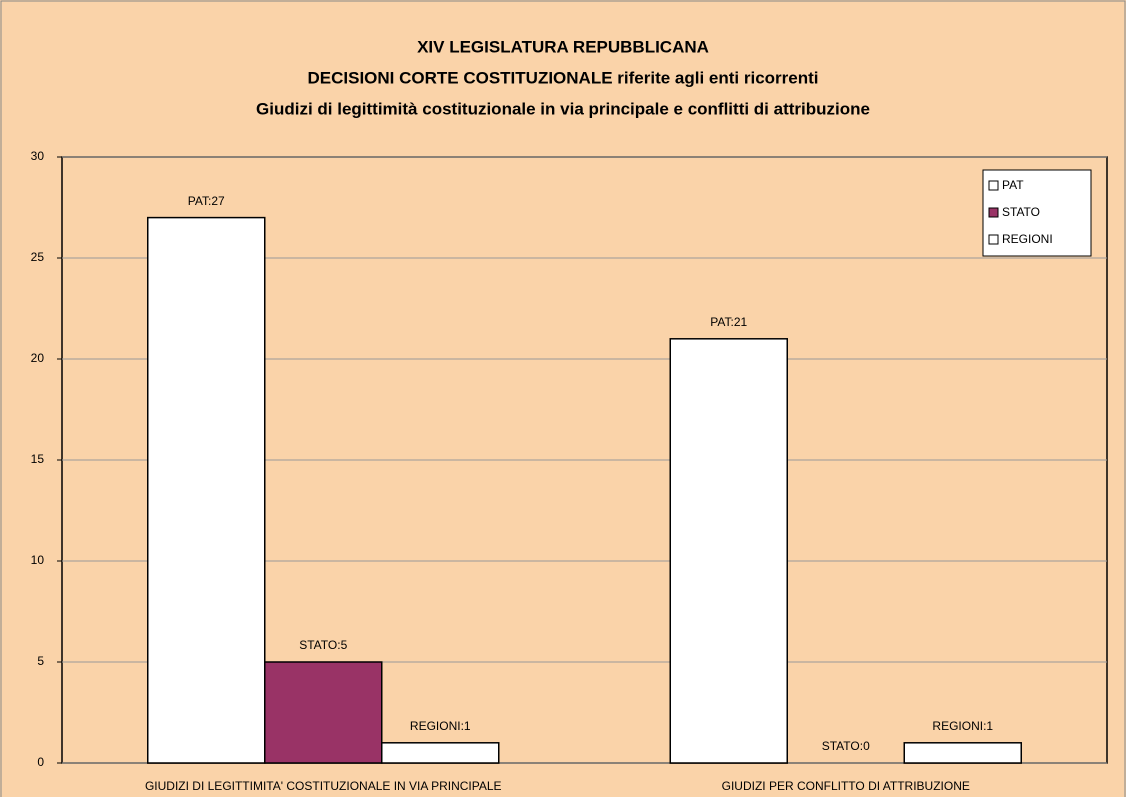  What do you see at coordinates (40, 762) in the screenshot?
I see `y-tick-label: 0` at bounding box center [40, 762].